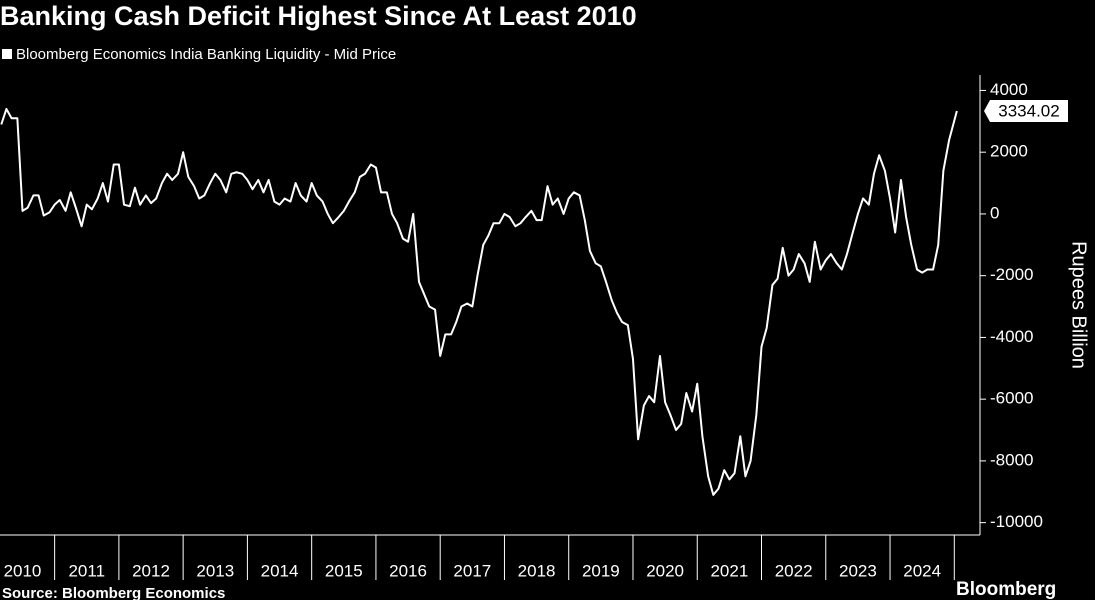  Describe the element at coordinates (858, 570) in the screenshot. I see `x-tick-label: 2023` at that location.